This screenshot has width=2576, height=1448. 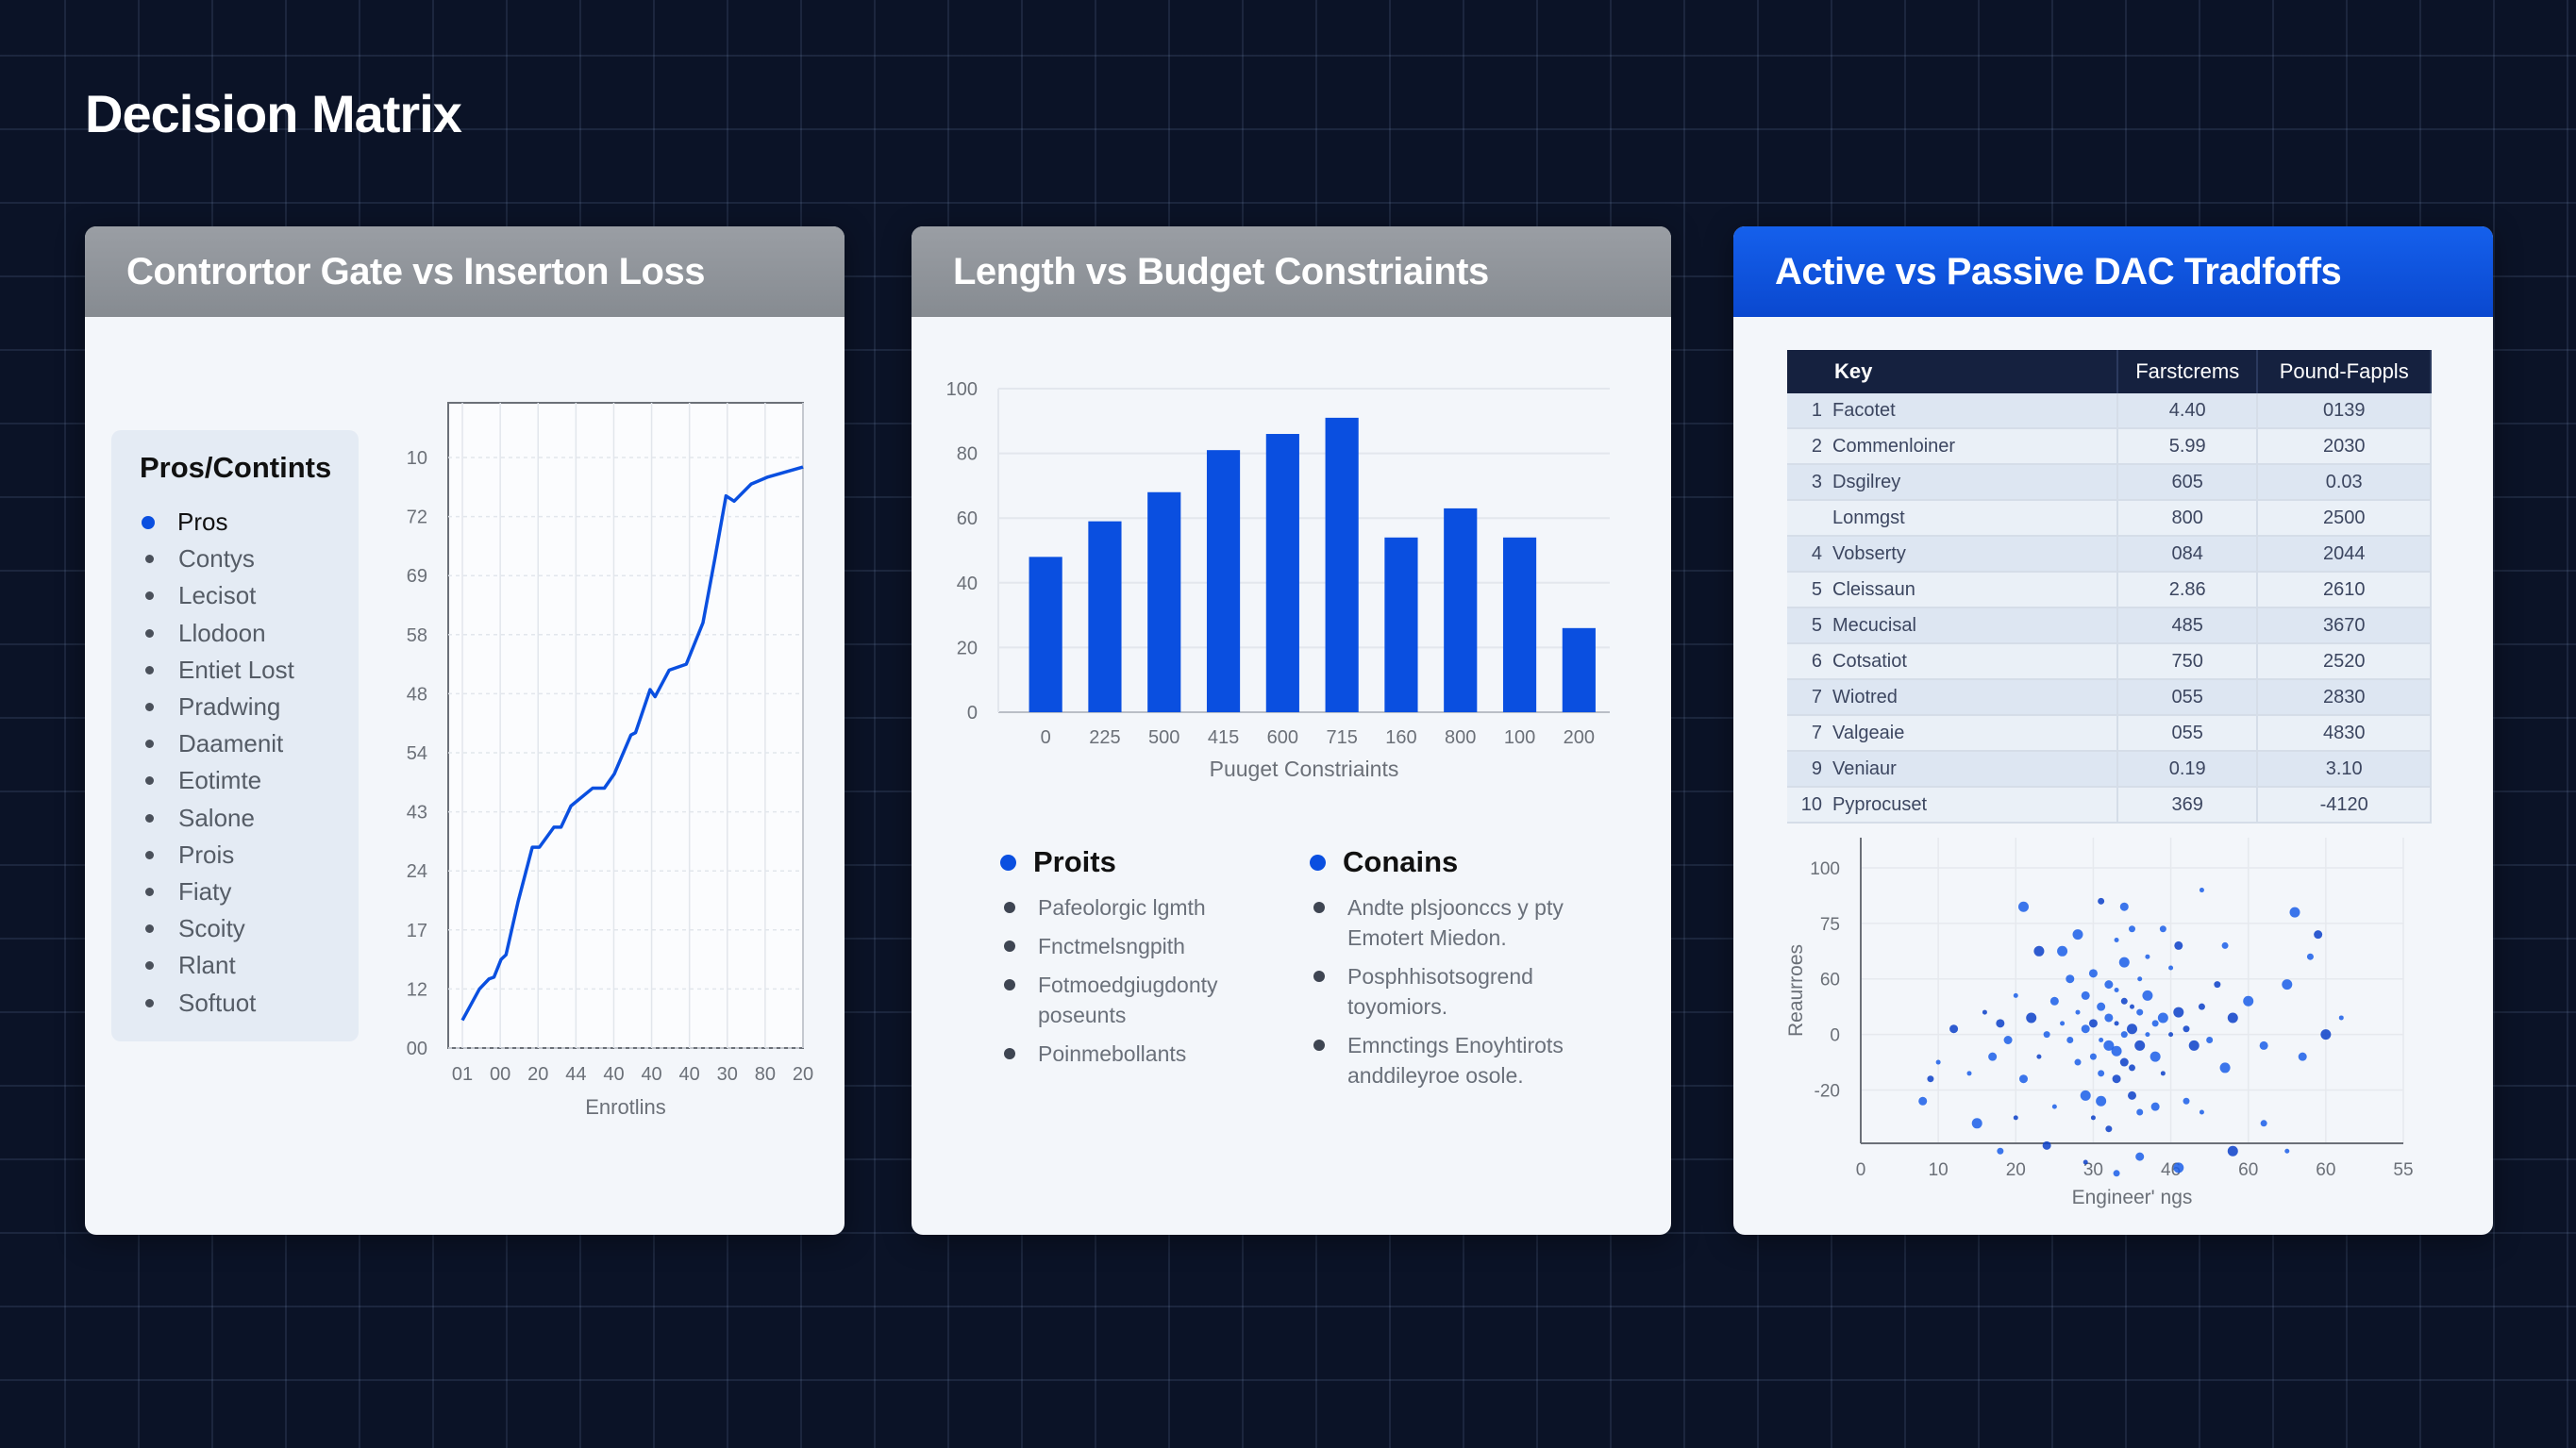 What do you see at coordinates (2188, 482) in the screenshot?
I see `table-cell: 605` at bounding box center [2188, 482].